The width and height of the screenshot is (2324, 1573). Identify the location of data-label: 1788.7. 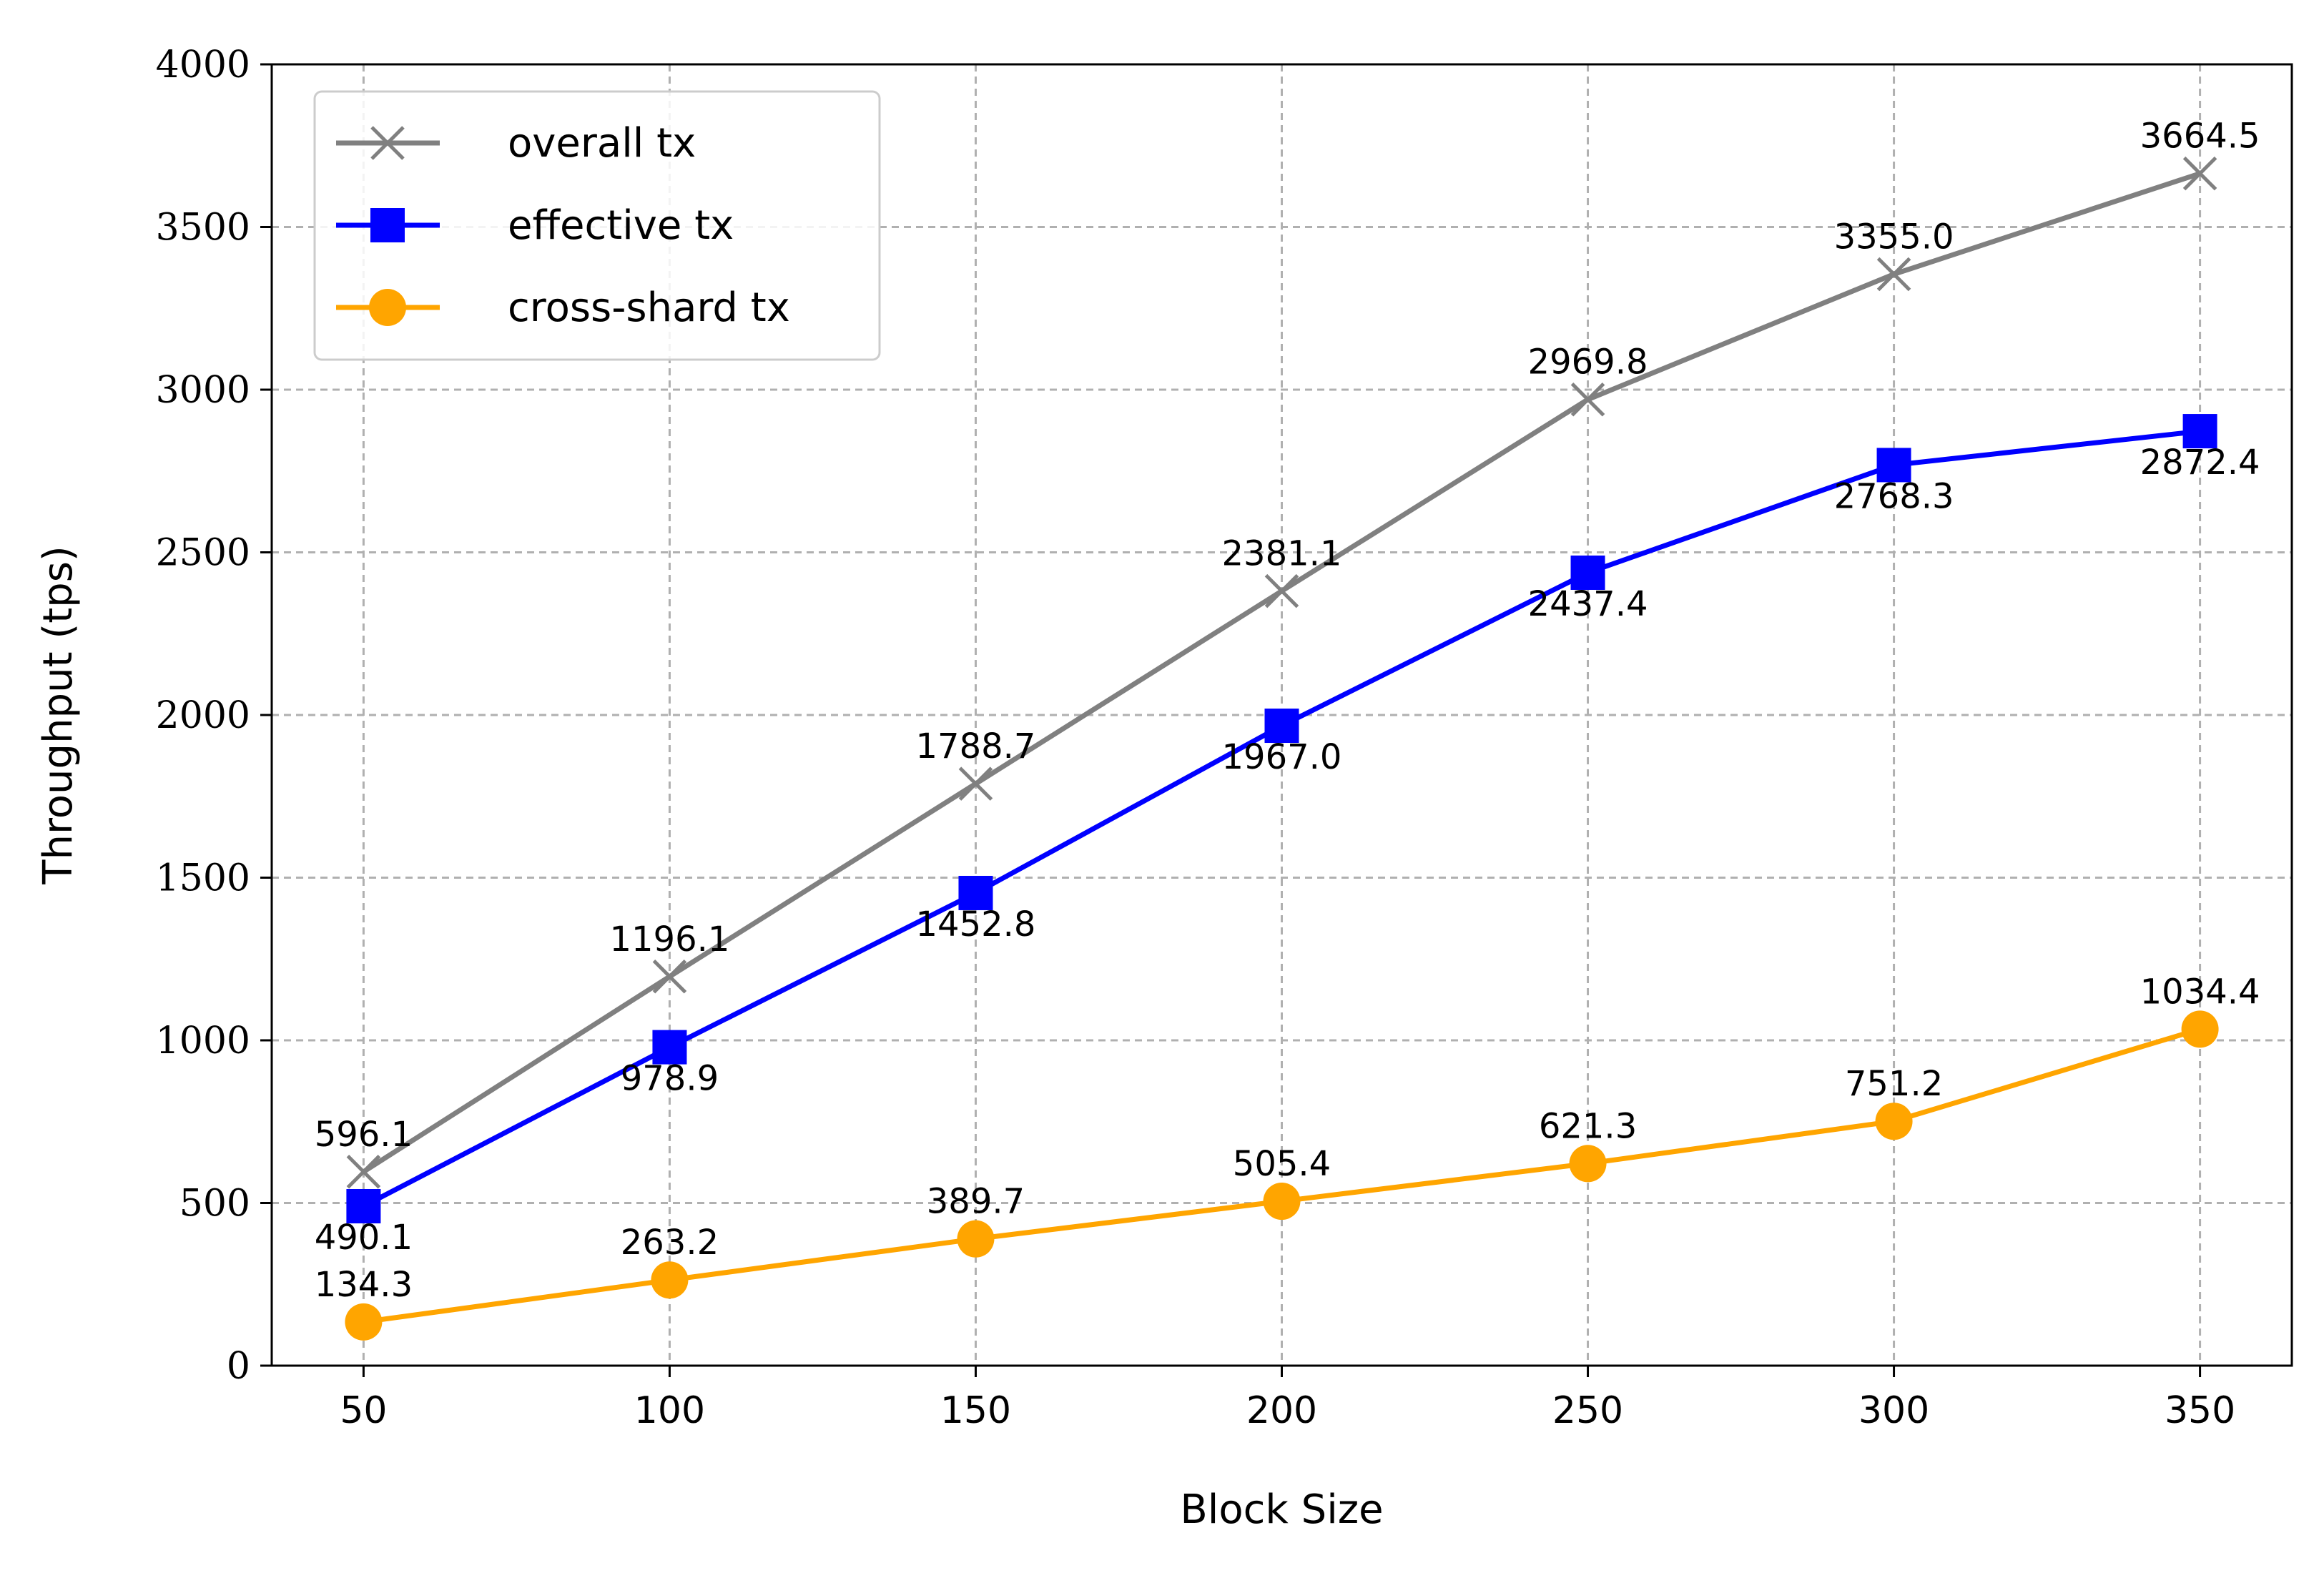
(975, 746).